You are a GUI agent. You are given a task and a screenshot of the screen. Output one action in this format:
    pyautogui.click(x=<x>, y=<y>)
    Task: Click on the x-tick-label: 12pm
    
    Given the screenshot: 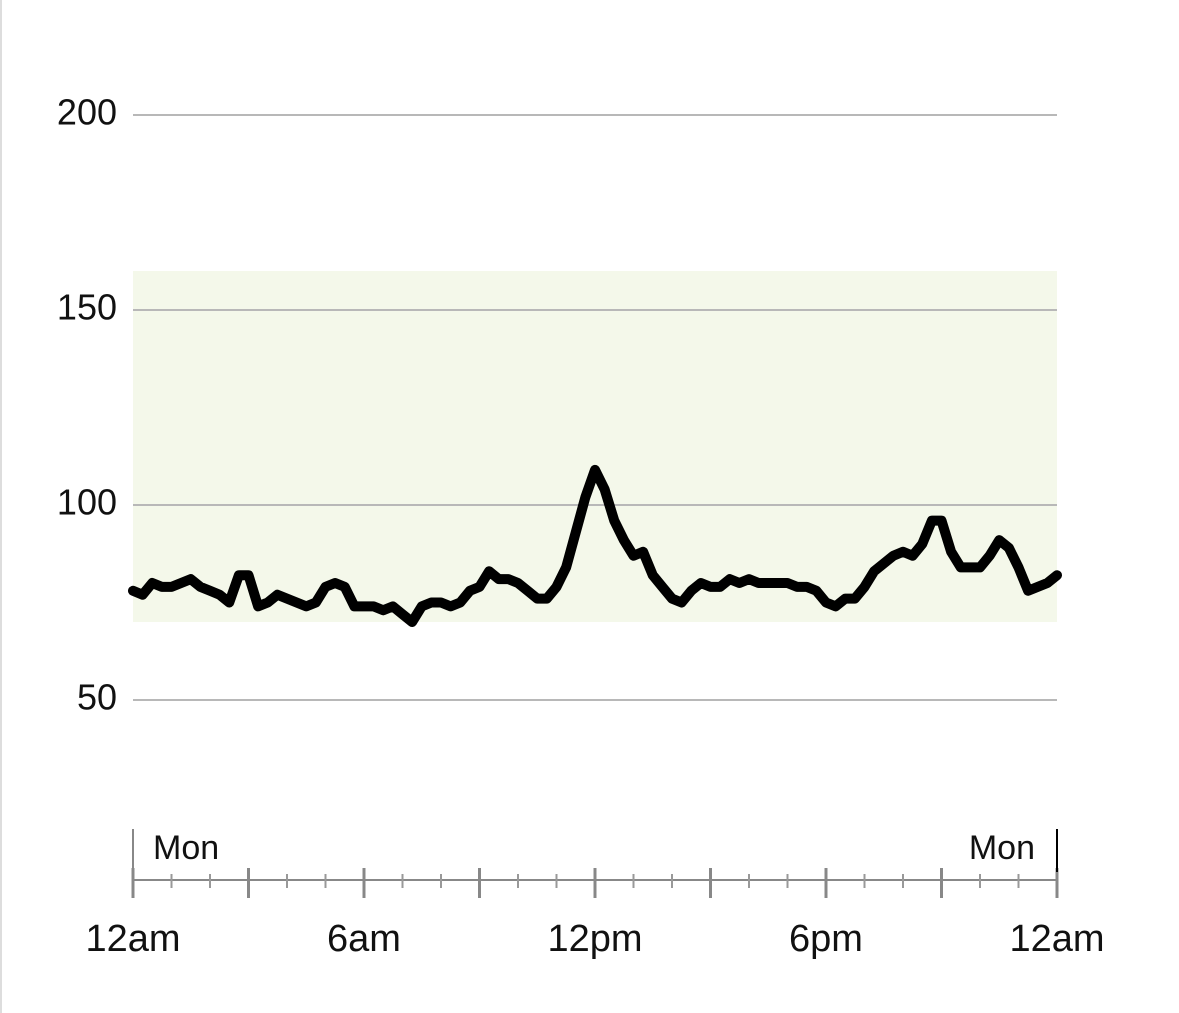 What is the action you would take?
    pyautogui.click(x=594, y=939)
    